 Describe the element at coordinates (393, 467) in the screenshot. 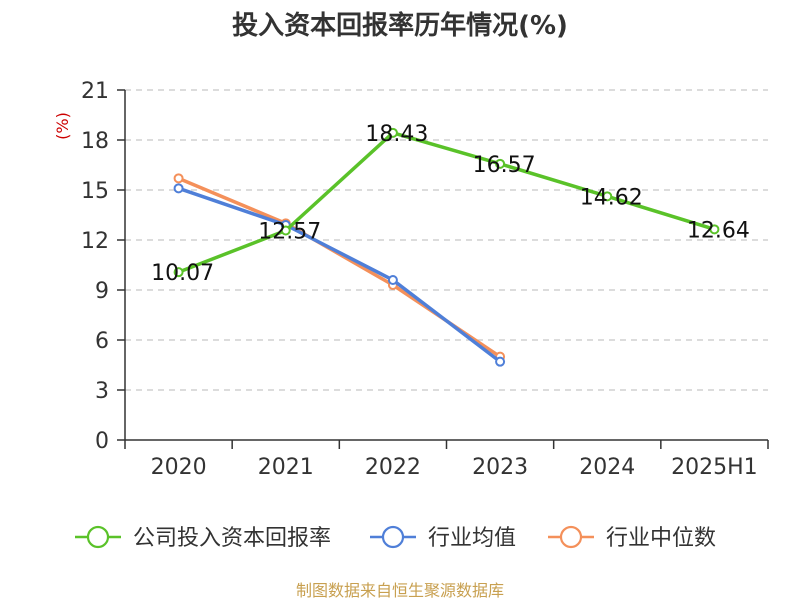

I see `x-tick-label: 2022` at that location.